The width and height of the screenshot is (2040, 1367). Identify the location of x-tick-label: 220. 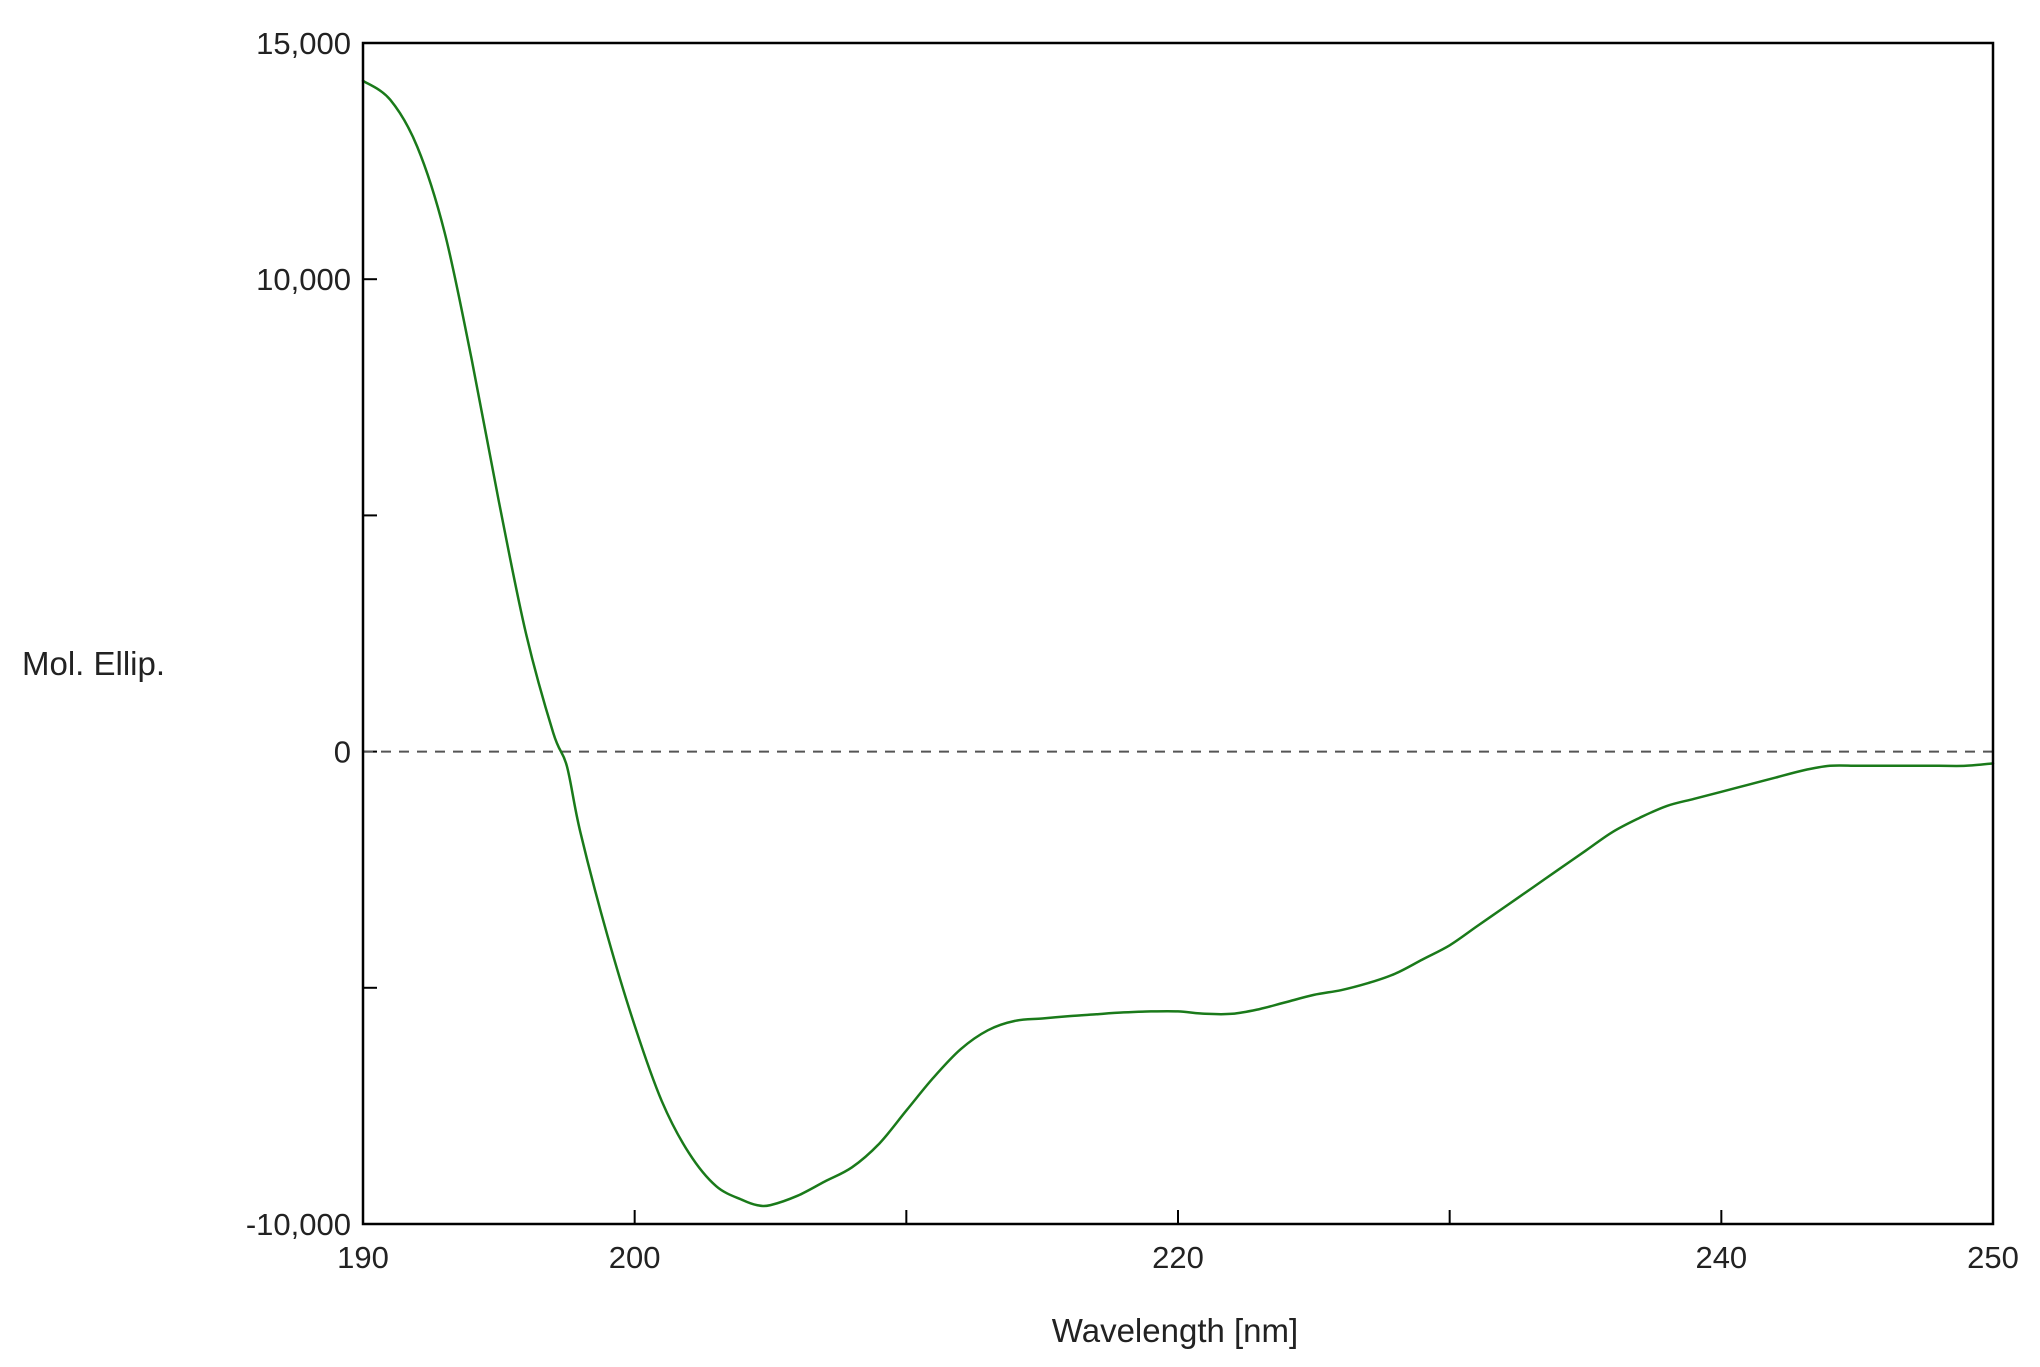
(1178, 1257).